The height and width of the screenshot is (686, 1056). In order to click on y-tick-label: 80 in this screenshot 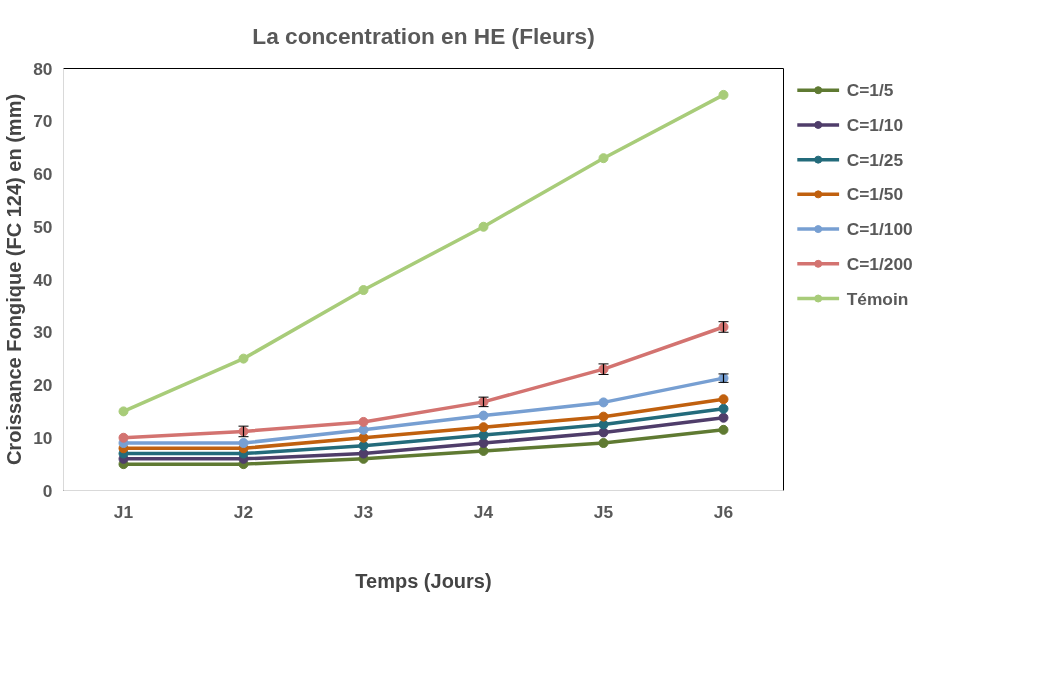, I will do `click(43, 68)`.